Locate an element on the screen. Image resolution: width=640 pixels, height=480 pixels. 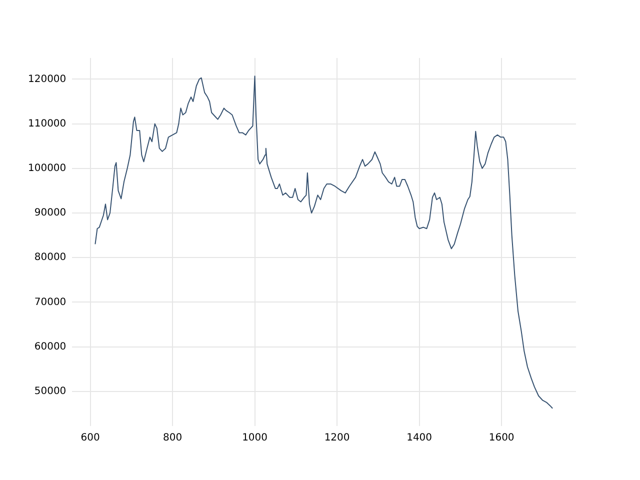
y-tick-label: 70000 is located at coordinates (50, 302).